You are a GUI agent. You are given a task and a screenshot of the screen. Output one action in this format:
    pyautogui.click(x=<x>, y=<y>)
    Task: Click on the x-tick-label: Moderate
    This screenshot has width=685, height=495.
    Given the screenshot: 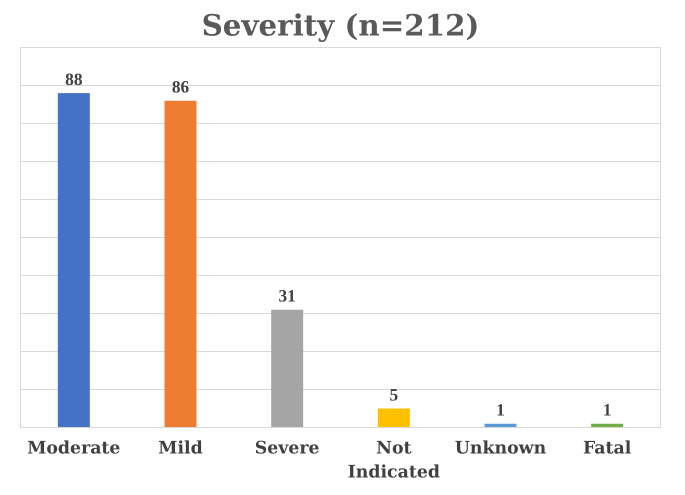 What is the action you would take?
    pyautogui.click(x=73, y=448)
    